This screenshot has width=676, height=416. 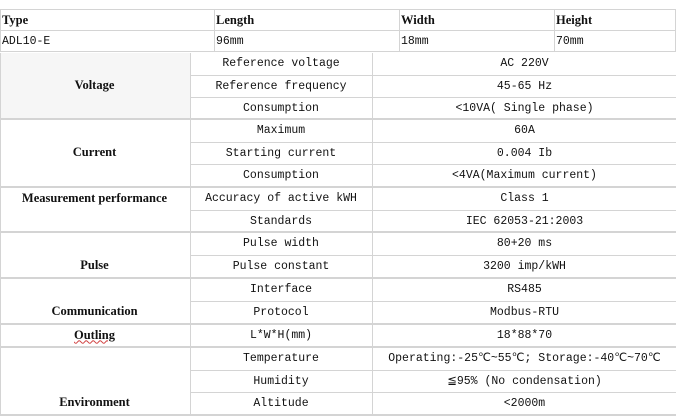 What do you see at coordinates (281, 266) in the screenshot?
I see `spec-parameter: Pulse constant` at bounding box center [281, 266].